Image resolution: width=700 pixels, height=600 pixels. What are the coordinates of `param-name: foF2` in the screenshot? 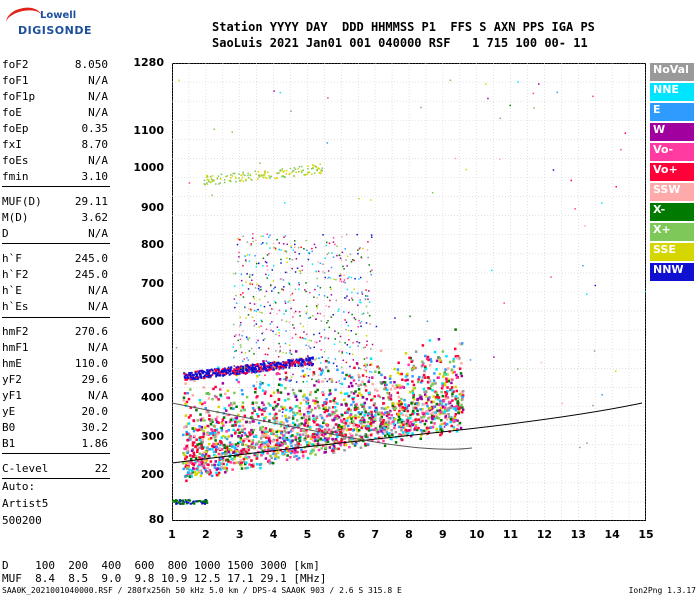 It's located at (15, 64).